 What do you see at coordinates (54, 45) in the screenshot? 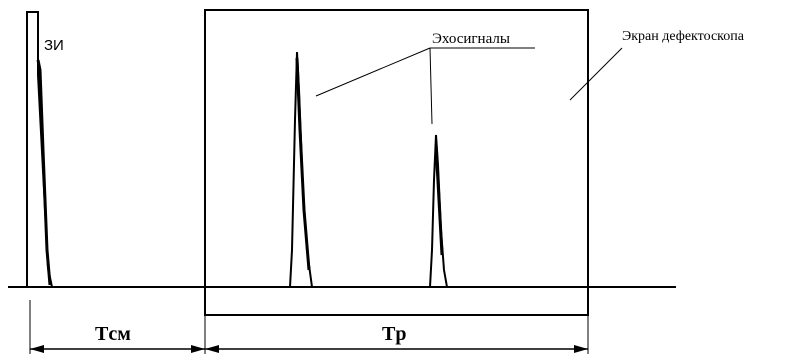
I see `label-zi: ЗИ` at bounding box center [54, 45].